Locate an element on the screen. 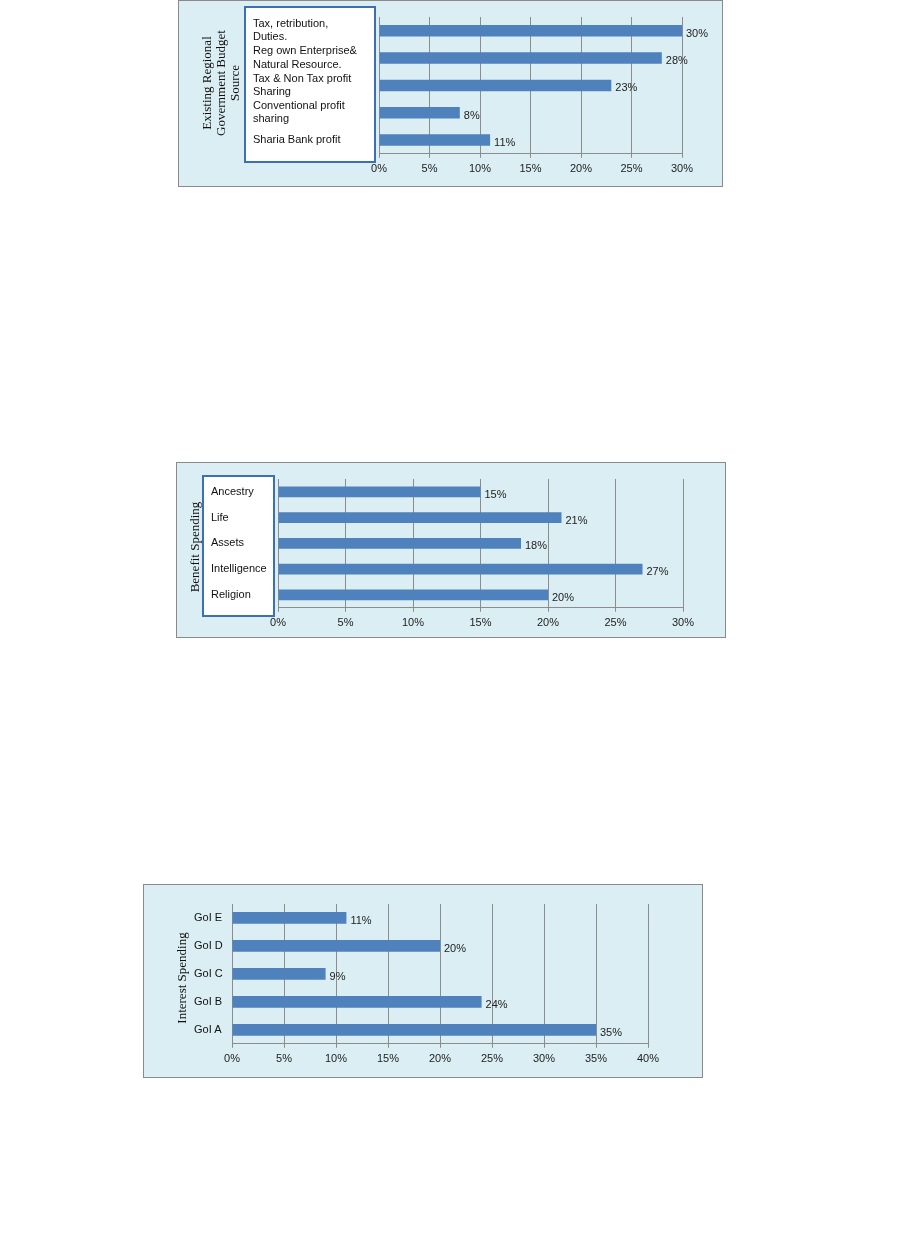  data-label: 9% is located at coordinates (337, 975).